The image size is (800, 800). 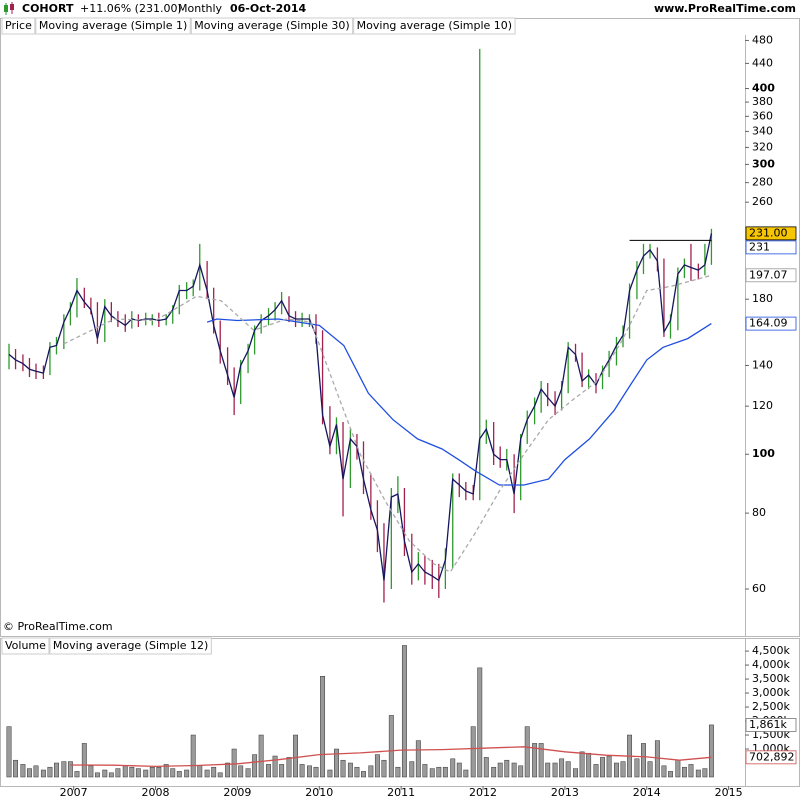 I want to click on legend-label: Moving average (Simple 12), so click(x=130, y=645).